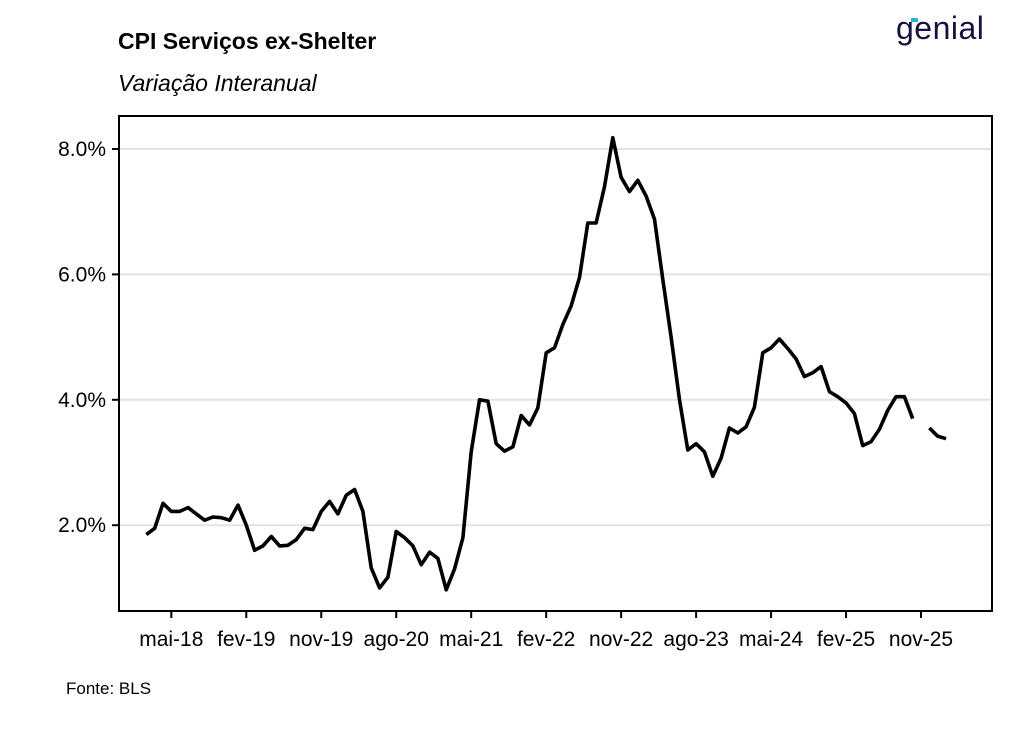  Describe the element at coordinates (82, 149) in the screenshot. I see `y-tick-label: 8.0%` at that location.